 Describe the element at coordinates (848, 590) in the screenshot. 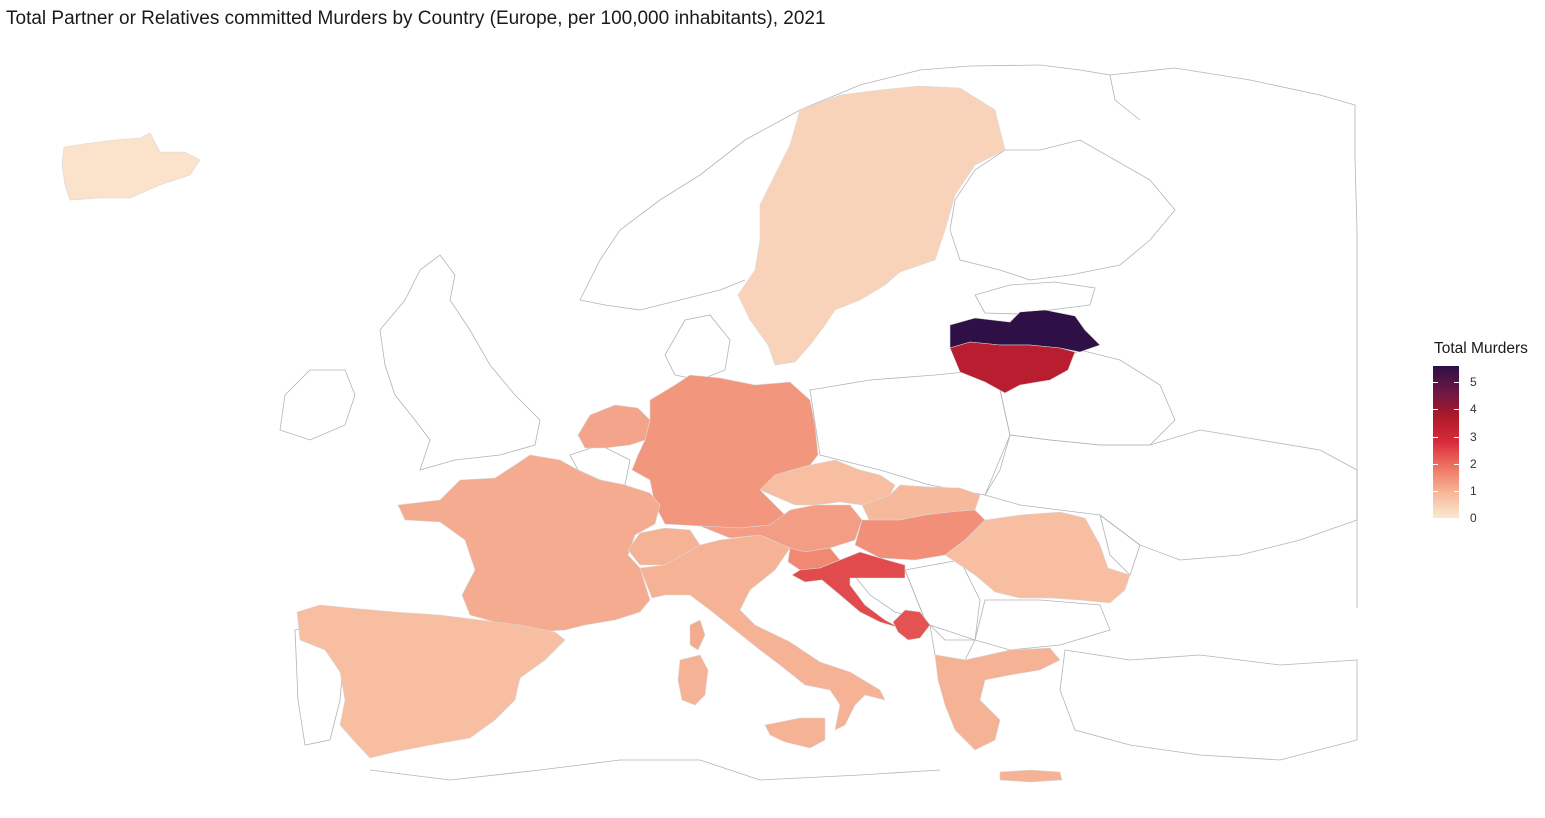

I see `region-croatia` at that location.